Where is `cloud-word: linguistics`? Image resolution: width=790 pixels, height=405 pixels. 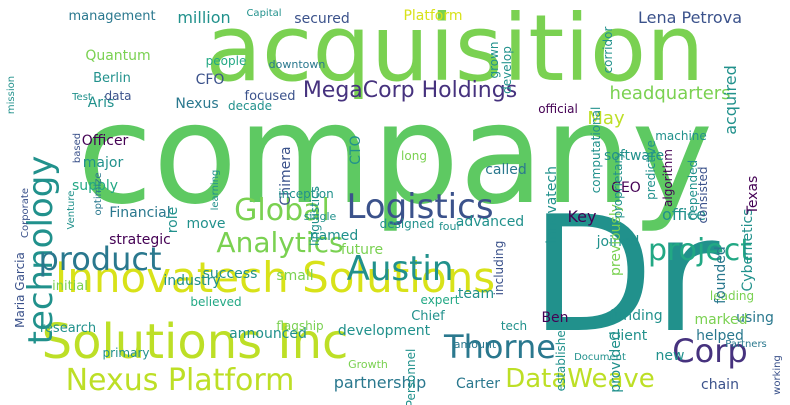 cloud-word: linguistics is located at coordinates (315, 216).